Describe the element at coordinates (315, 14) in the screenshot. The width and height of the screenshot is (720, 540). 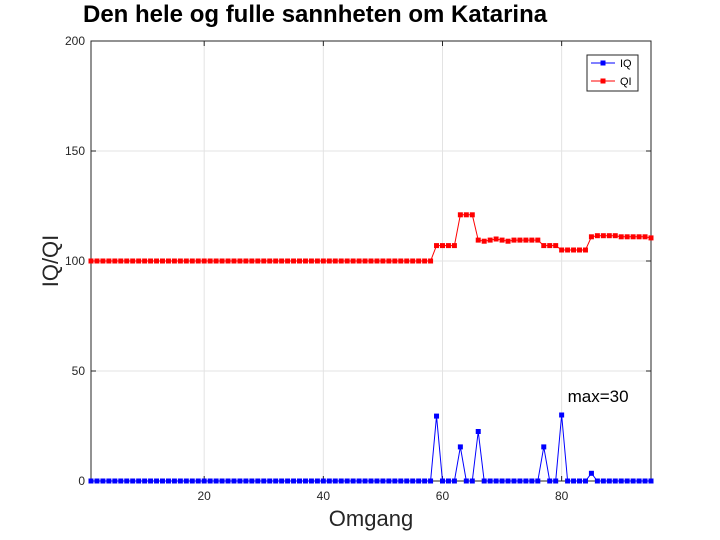
I see `chart-title: Den hele og fulle sannheten om Katarina` at that location.